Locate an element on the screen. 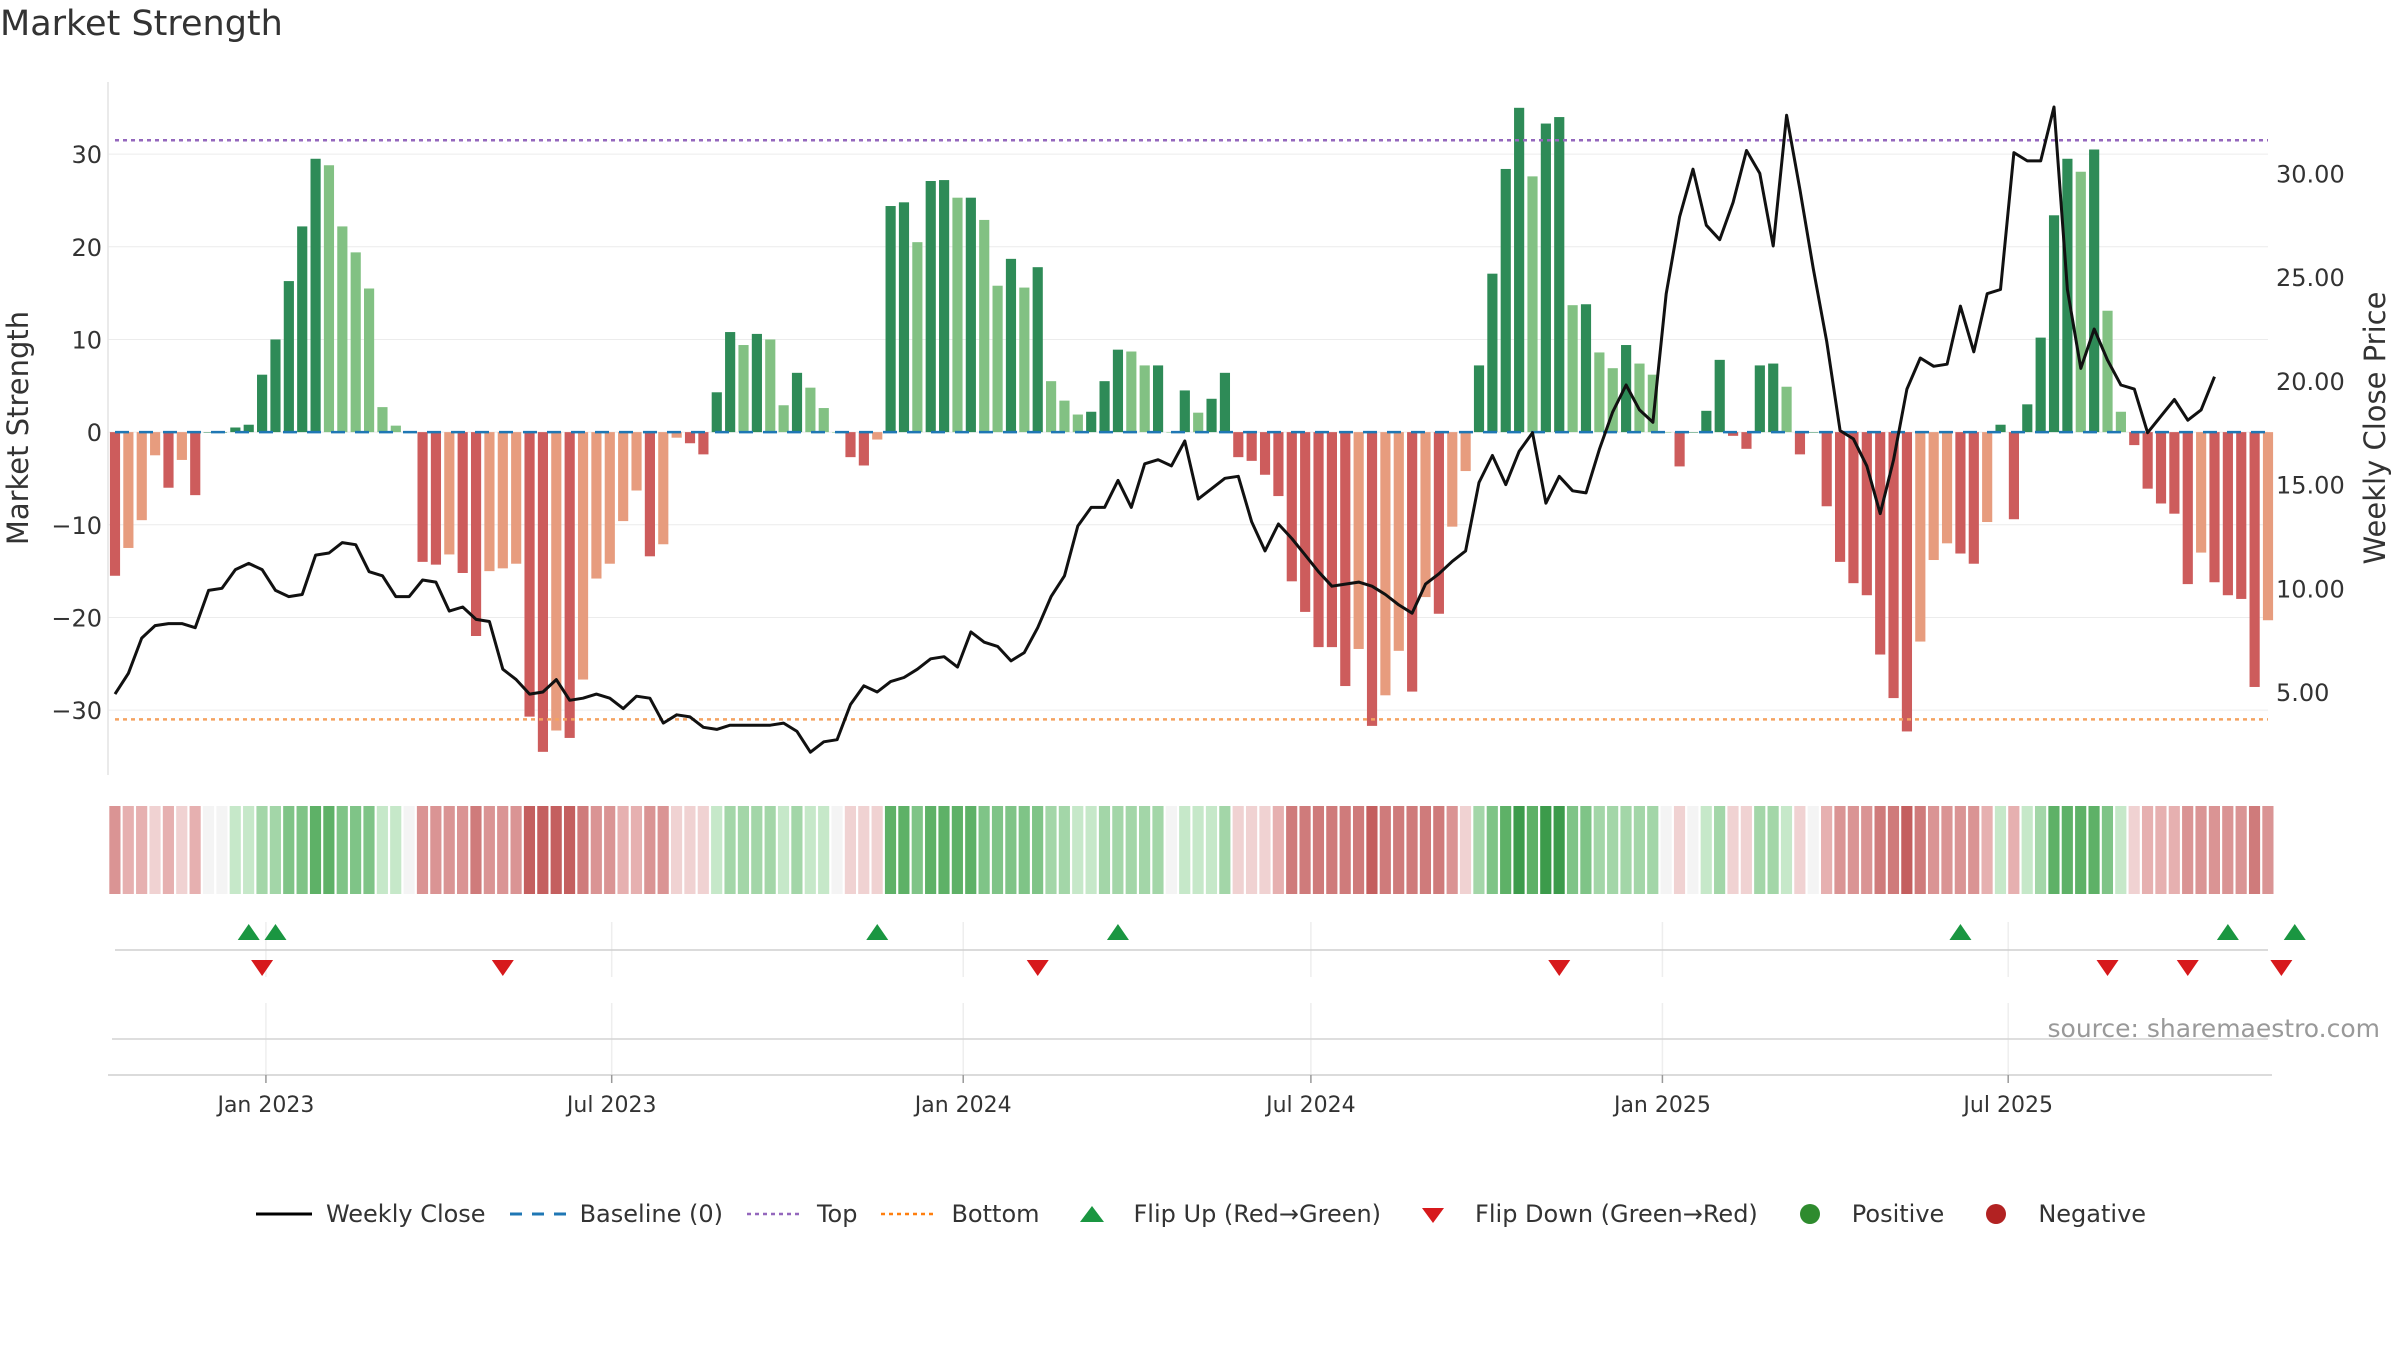 The width and height of the screenshot is (2400, 1350). x-tick-label: Jan 2025 is located at coordinates (1661, 1105).